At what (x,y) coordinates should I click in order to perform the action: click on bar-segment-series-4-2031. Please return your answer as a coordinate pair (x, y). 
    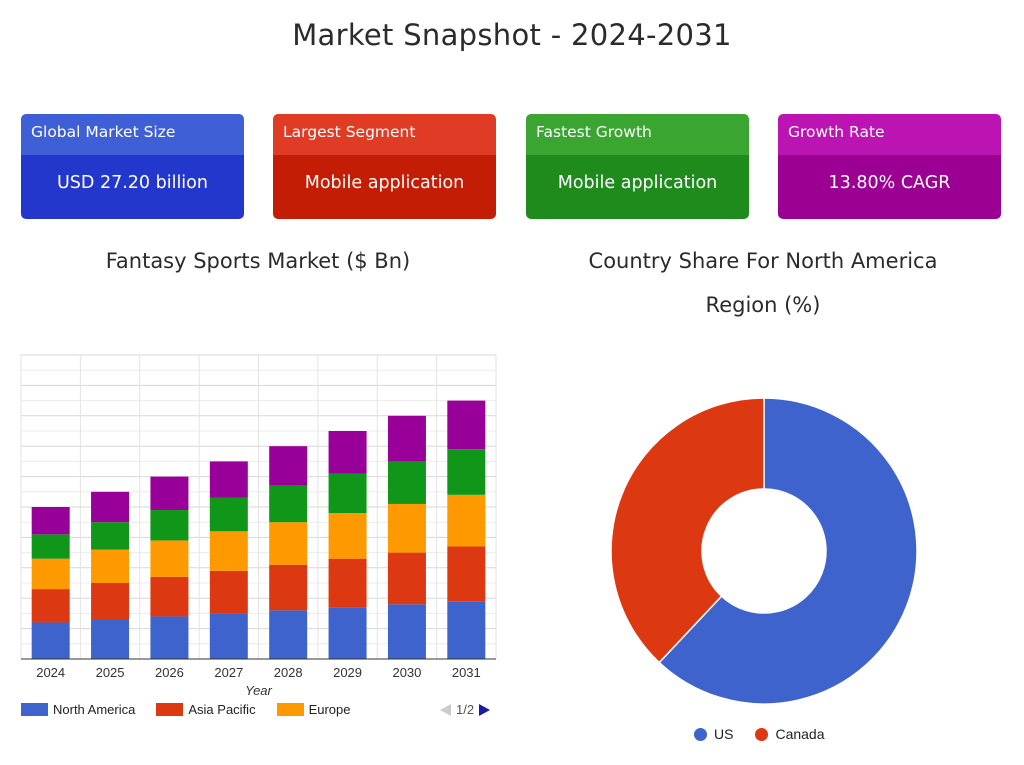
    Looking at the image, I should click on (466, 472).